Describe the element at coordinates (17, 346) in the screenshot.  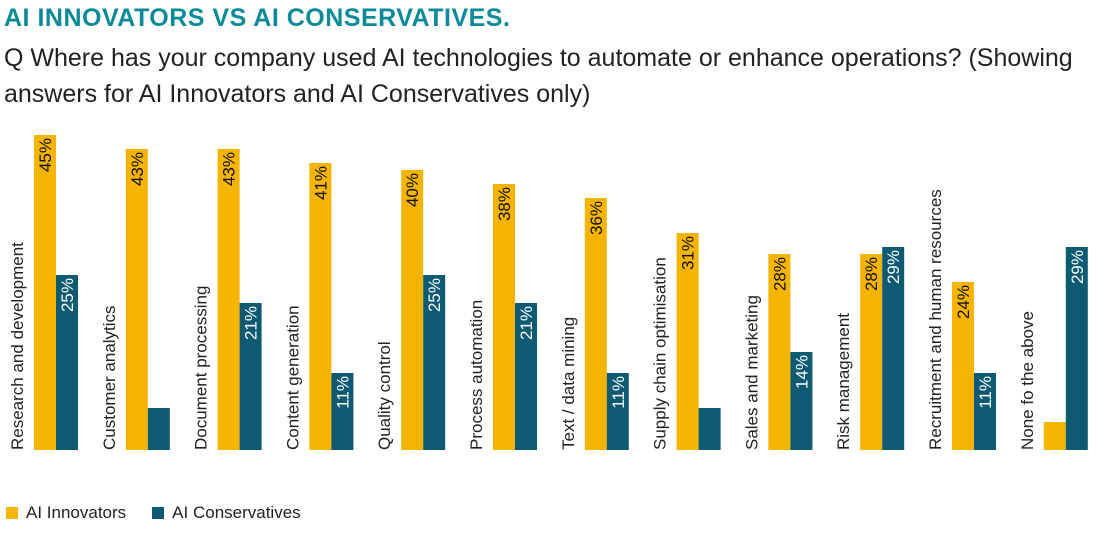
I see `category-label: Research and development` at that location.